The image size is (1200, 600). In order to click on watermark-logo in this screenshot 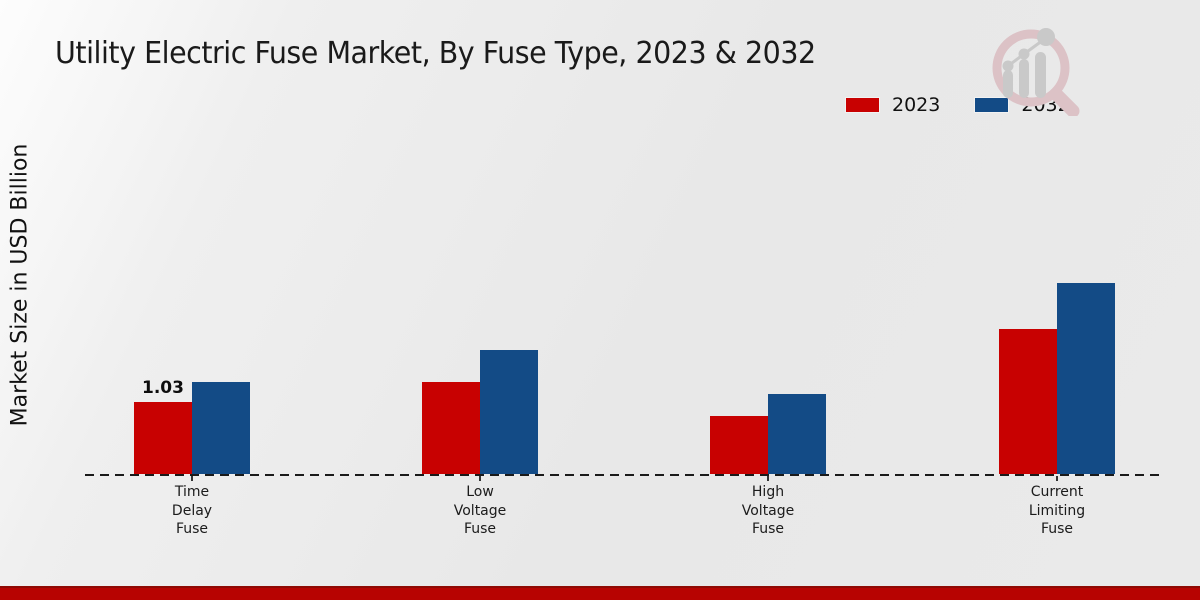, I will do `click(1036, 72)`.